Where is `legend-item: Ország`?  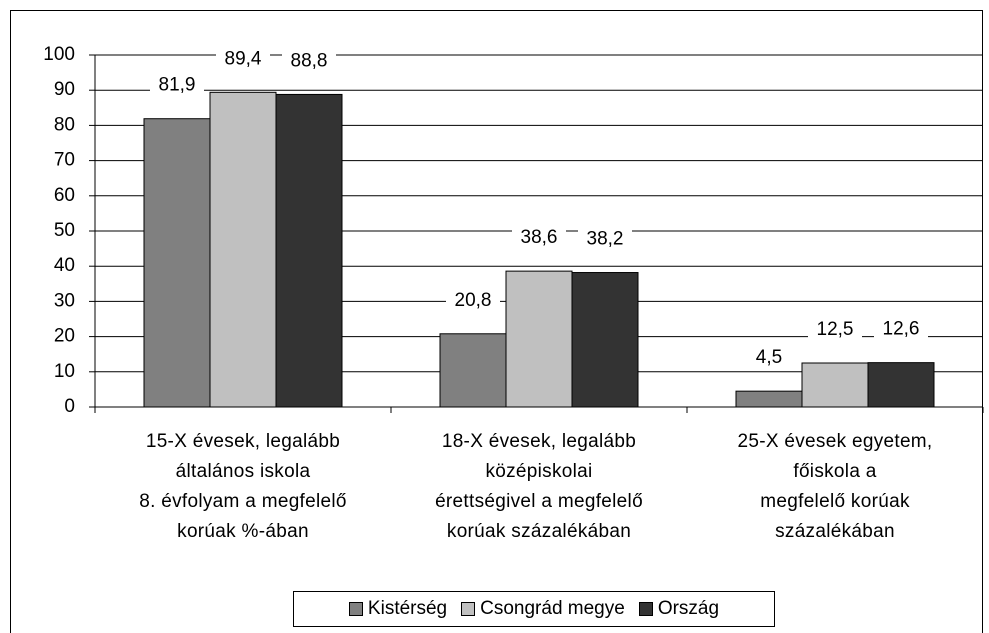 legend-item: Ország is located at coordinates (679, 609).